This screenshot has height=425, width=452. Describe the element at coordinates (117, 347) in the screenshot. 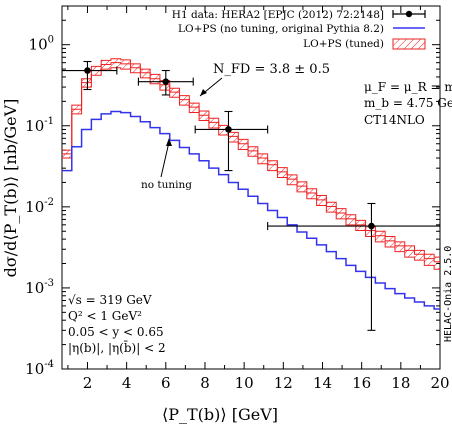

I see `annotation-cut-eta: |η(b)|, |η(b̄)| < 2` at that location.